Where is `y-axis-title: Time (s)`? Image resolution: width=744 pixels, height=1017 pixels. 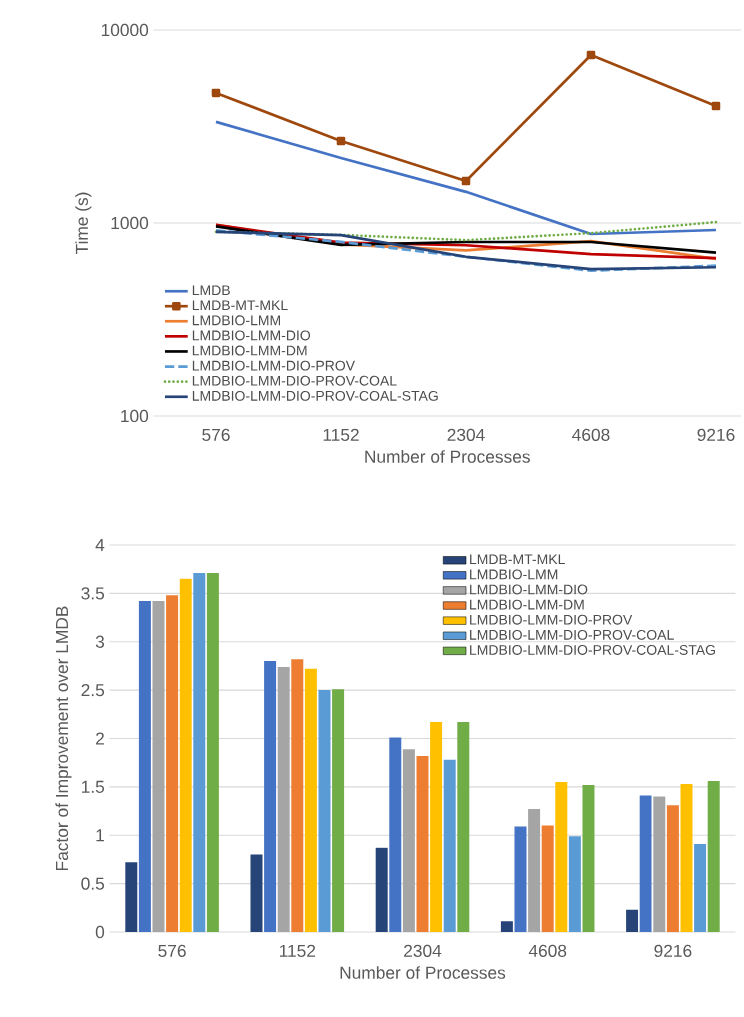
y-axis-title: Time (s) is located at coordinates (83, 223).